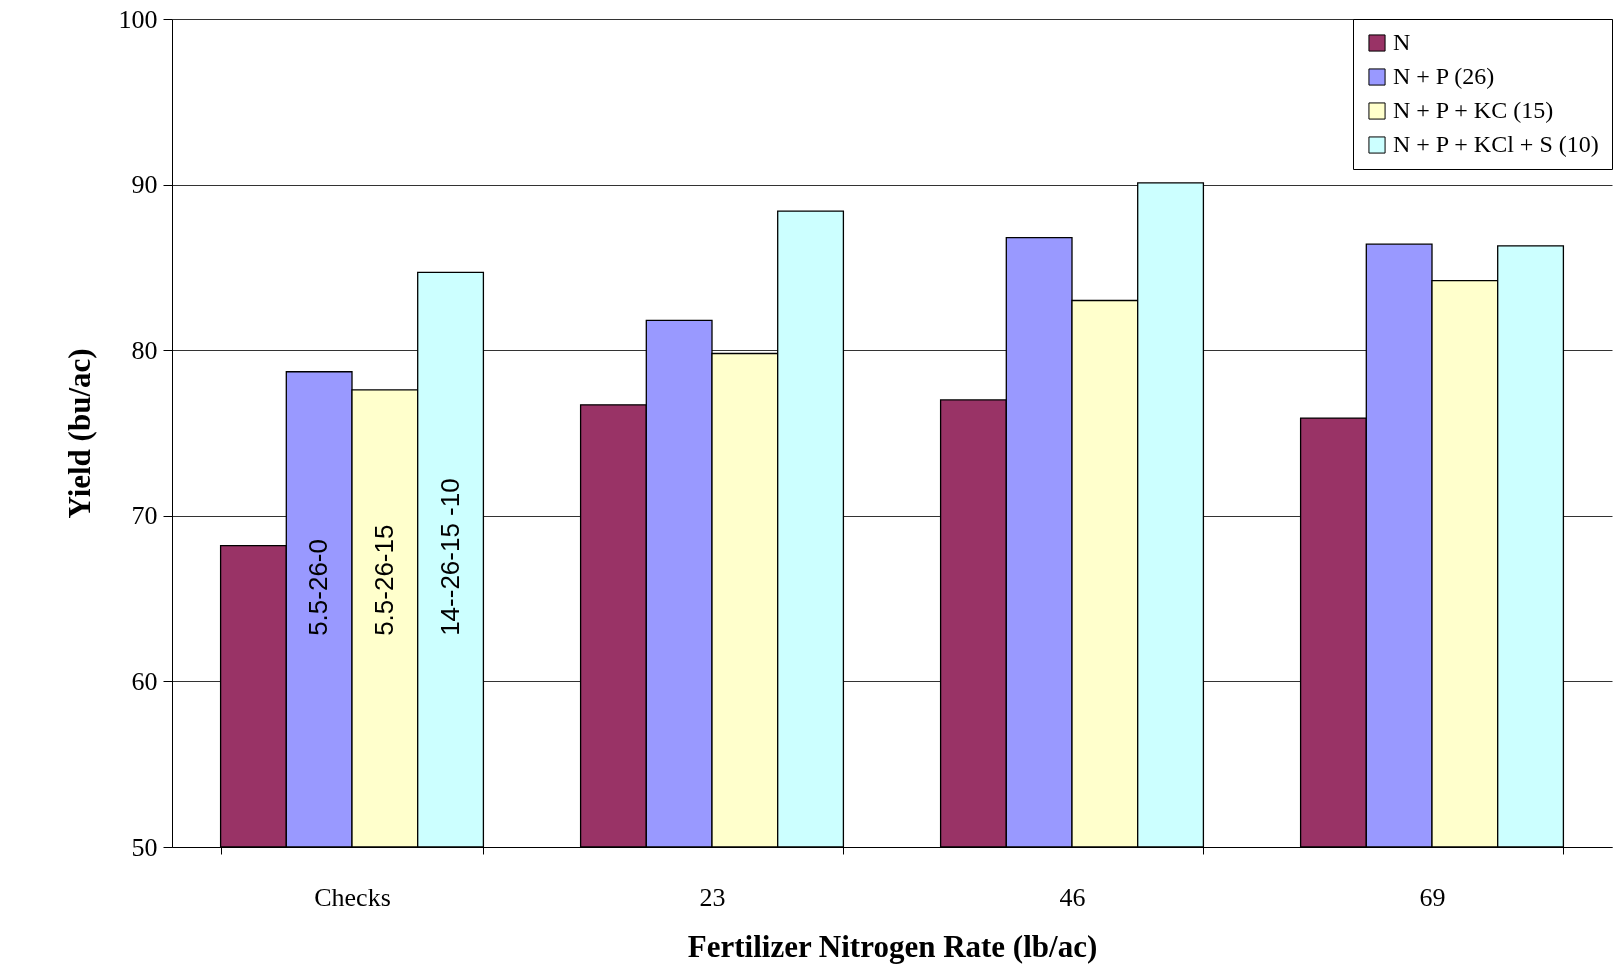 The width and height of the screenshot is (1613, 967). What do you see at coordinates (79, 433) in the screenshot?
I see `y-axis-title: Yield (bu/ac)` at bounding box center [79, 433].